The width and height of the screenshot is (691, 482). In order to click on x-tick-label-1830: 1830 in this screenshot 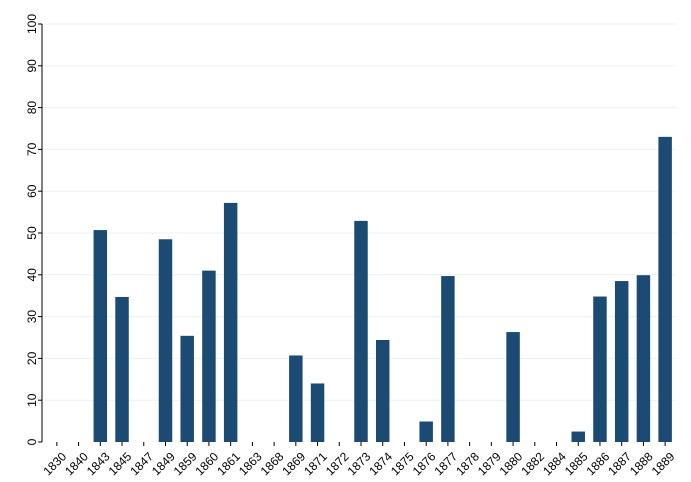, I will do `click(54, 463)`.